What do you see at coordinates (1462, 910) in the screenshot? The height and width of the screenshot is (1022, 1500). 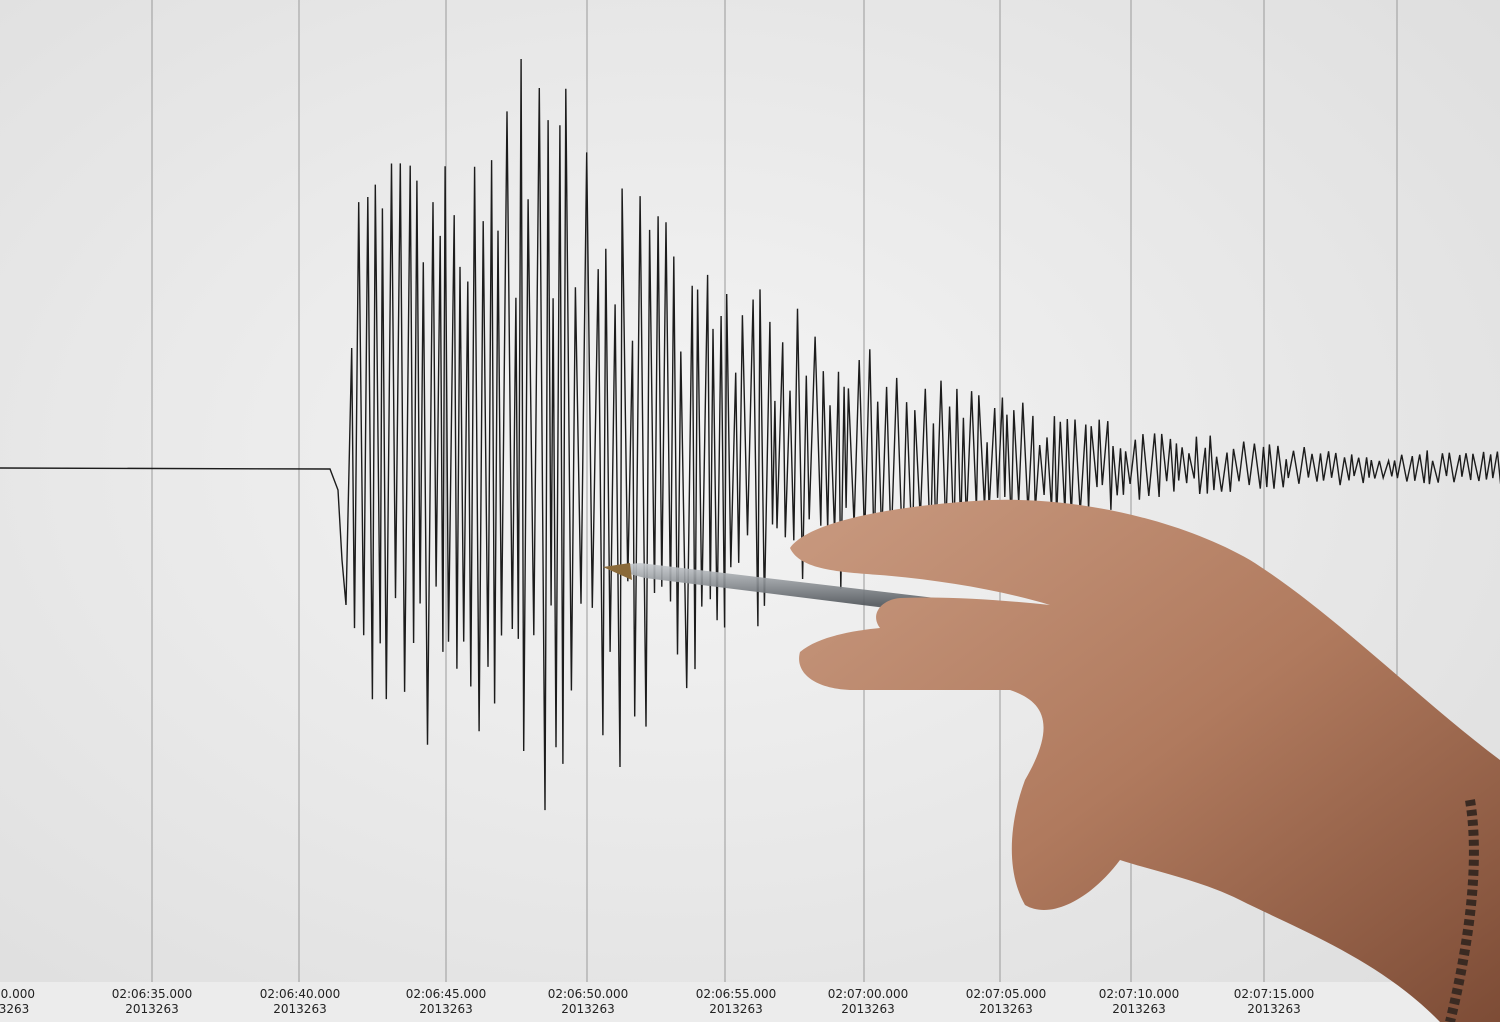 I see `bracelet` at bounding box center [1462, 910].